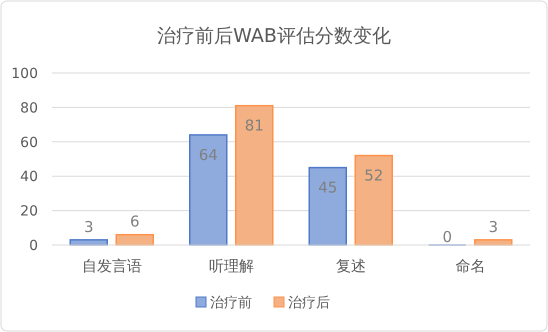 This screenshot has width=548, height=332. I want to click on data-label: 45, so click(328, 187).